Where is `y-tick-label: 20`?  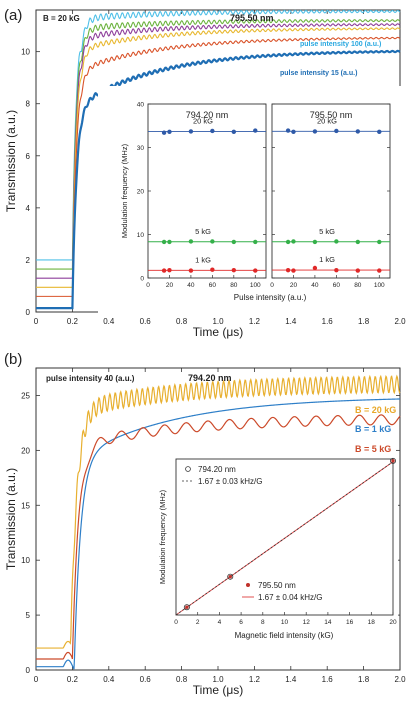
y-tick-label: 20 is located at coordinates (25, 450).